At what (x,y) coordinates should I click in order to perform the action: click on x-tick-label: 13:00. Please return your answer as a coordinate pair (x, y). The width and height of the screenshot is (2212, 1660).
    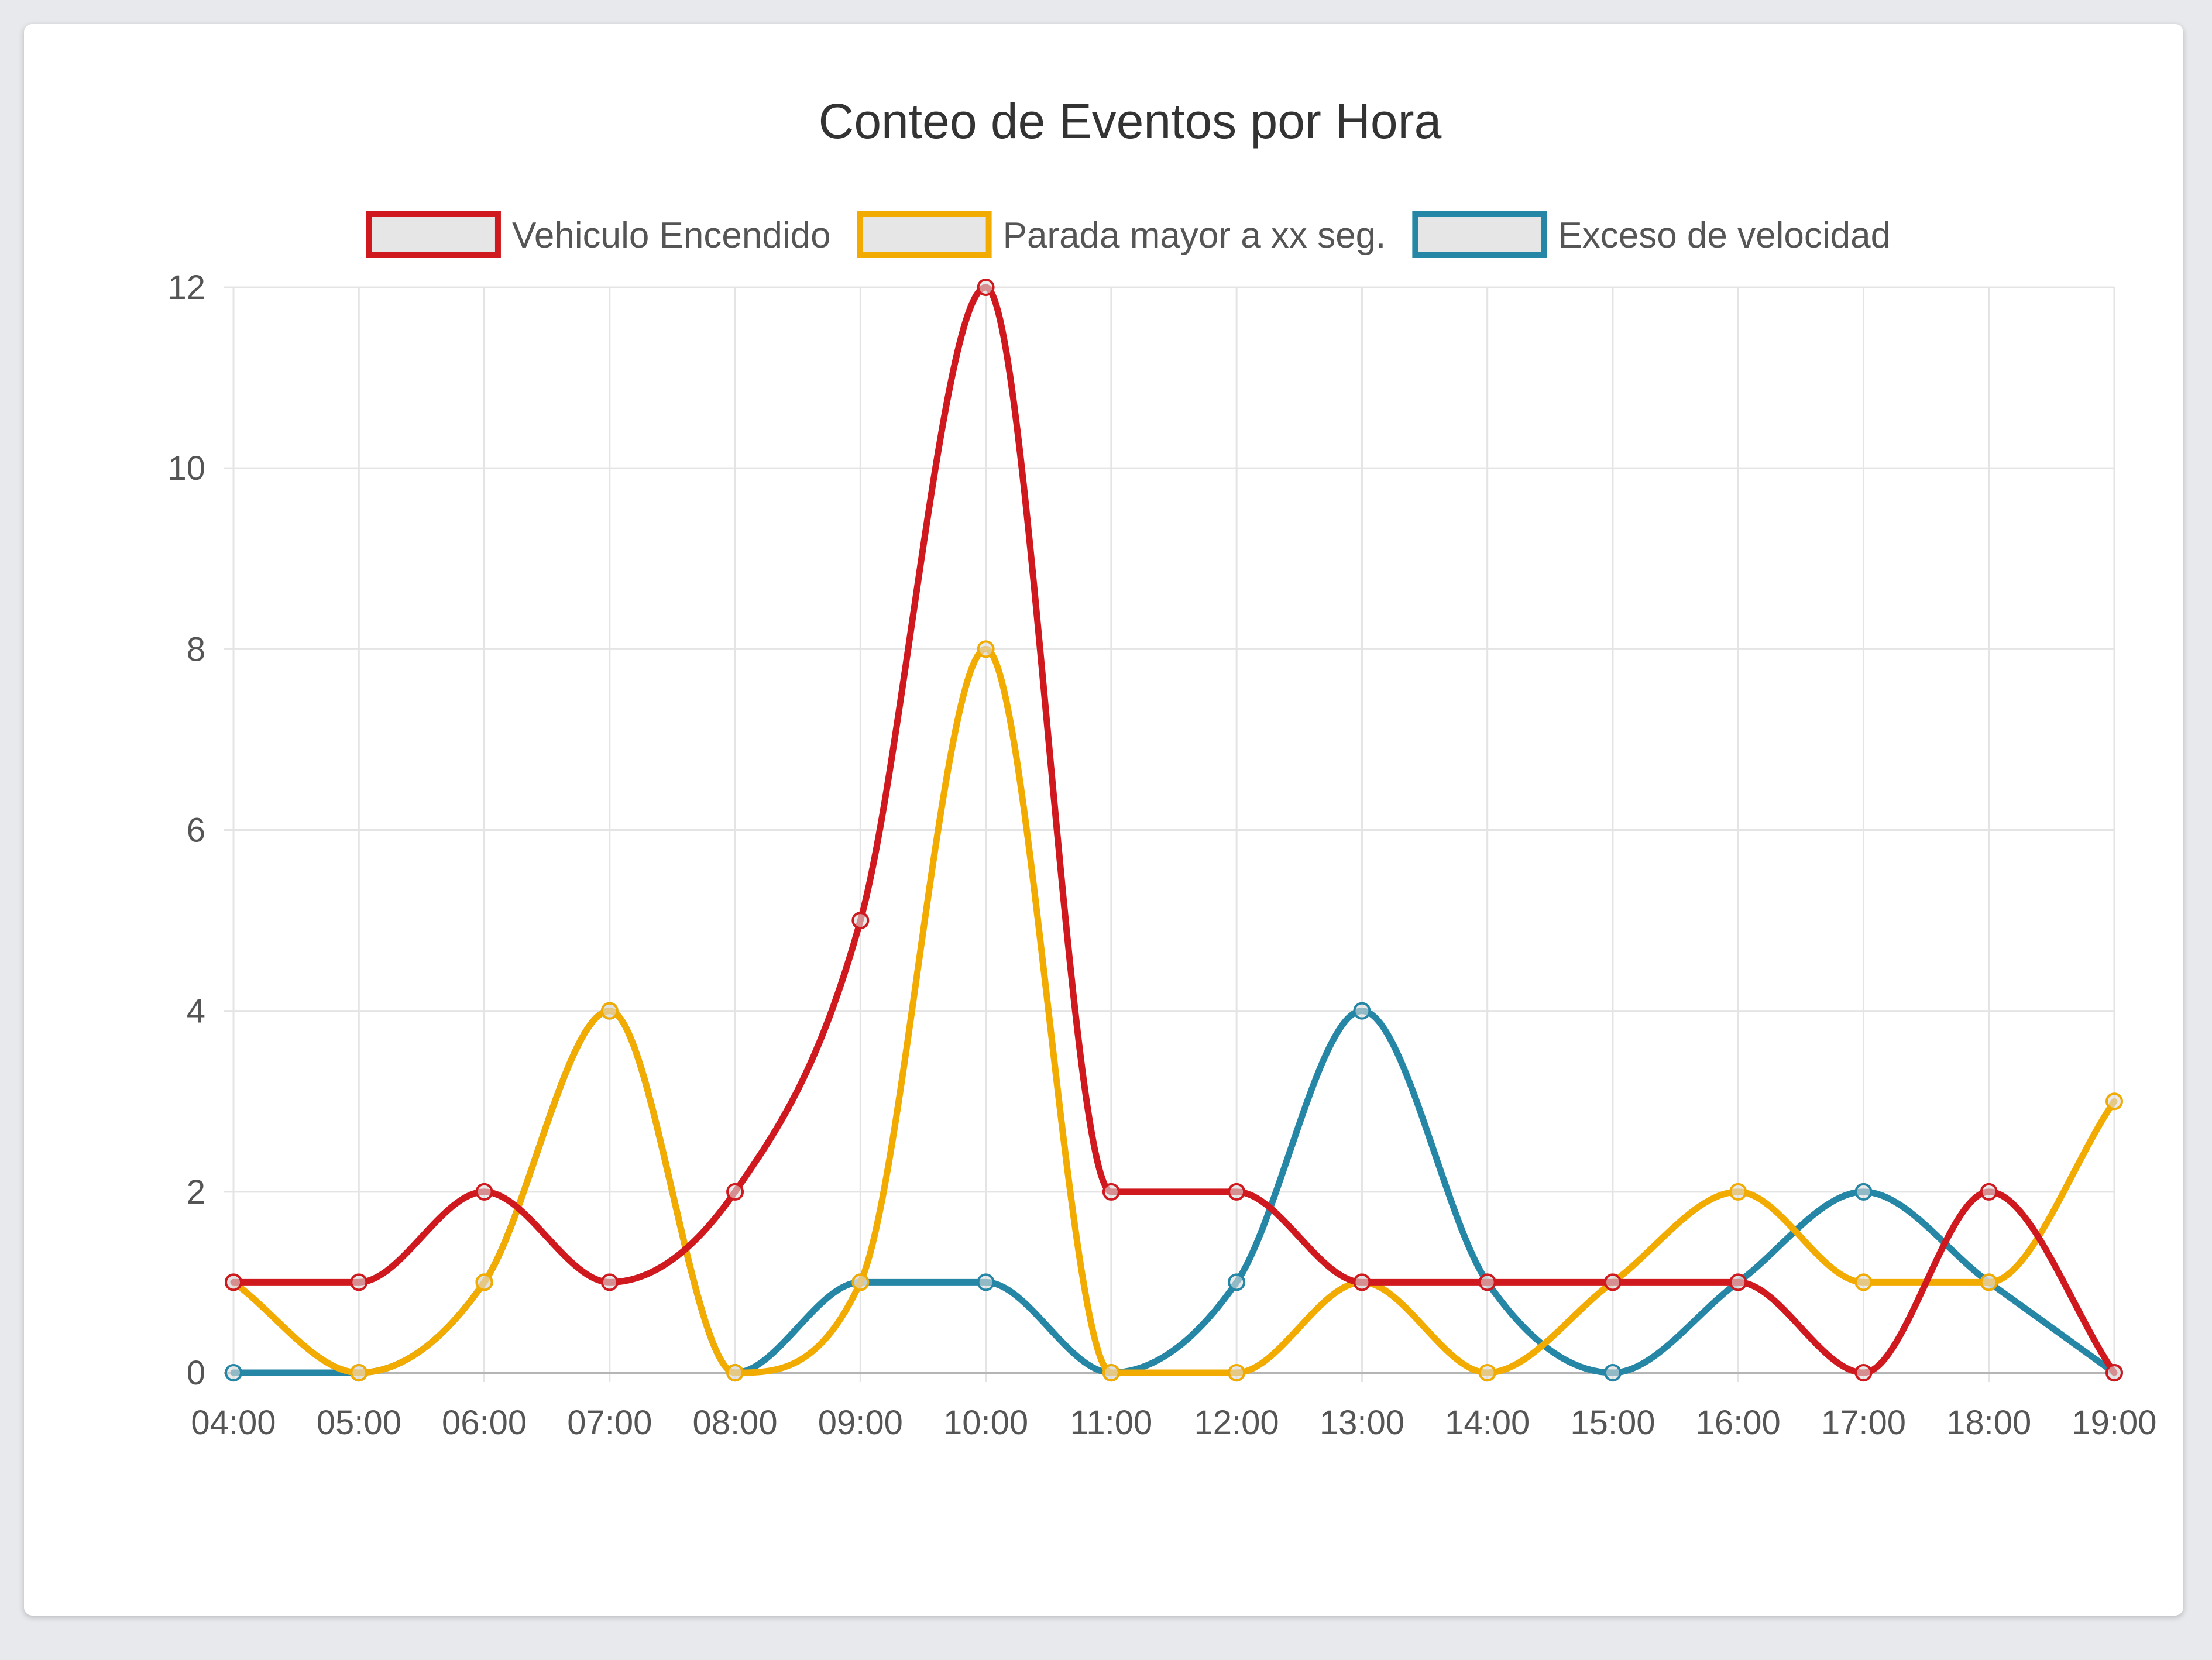
    Looking at the image, I should click on (1362, 1423).